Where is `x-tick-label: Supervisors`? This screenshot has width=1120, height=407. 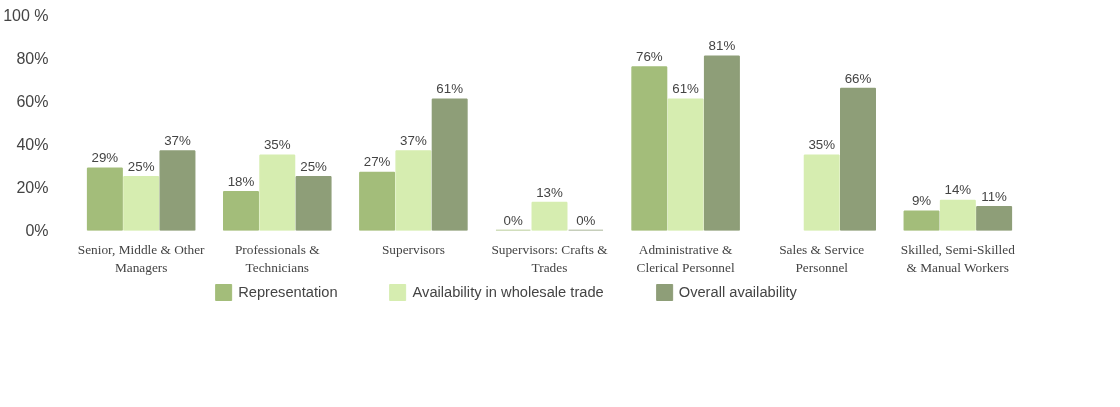 x-tick-label: Supervisors is located at coordinates (413, 249).